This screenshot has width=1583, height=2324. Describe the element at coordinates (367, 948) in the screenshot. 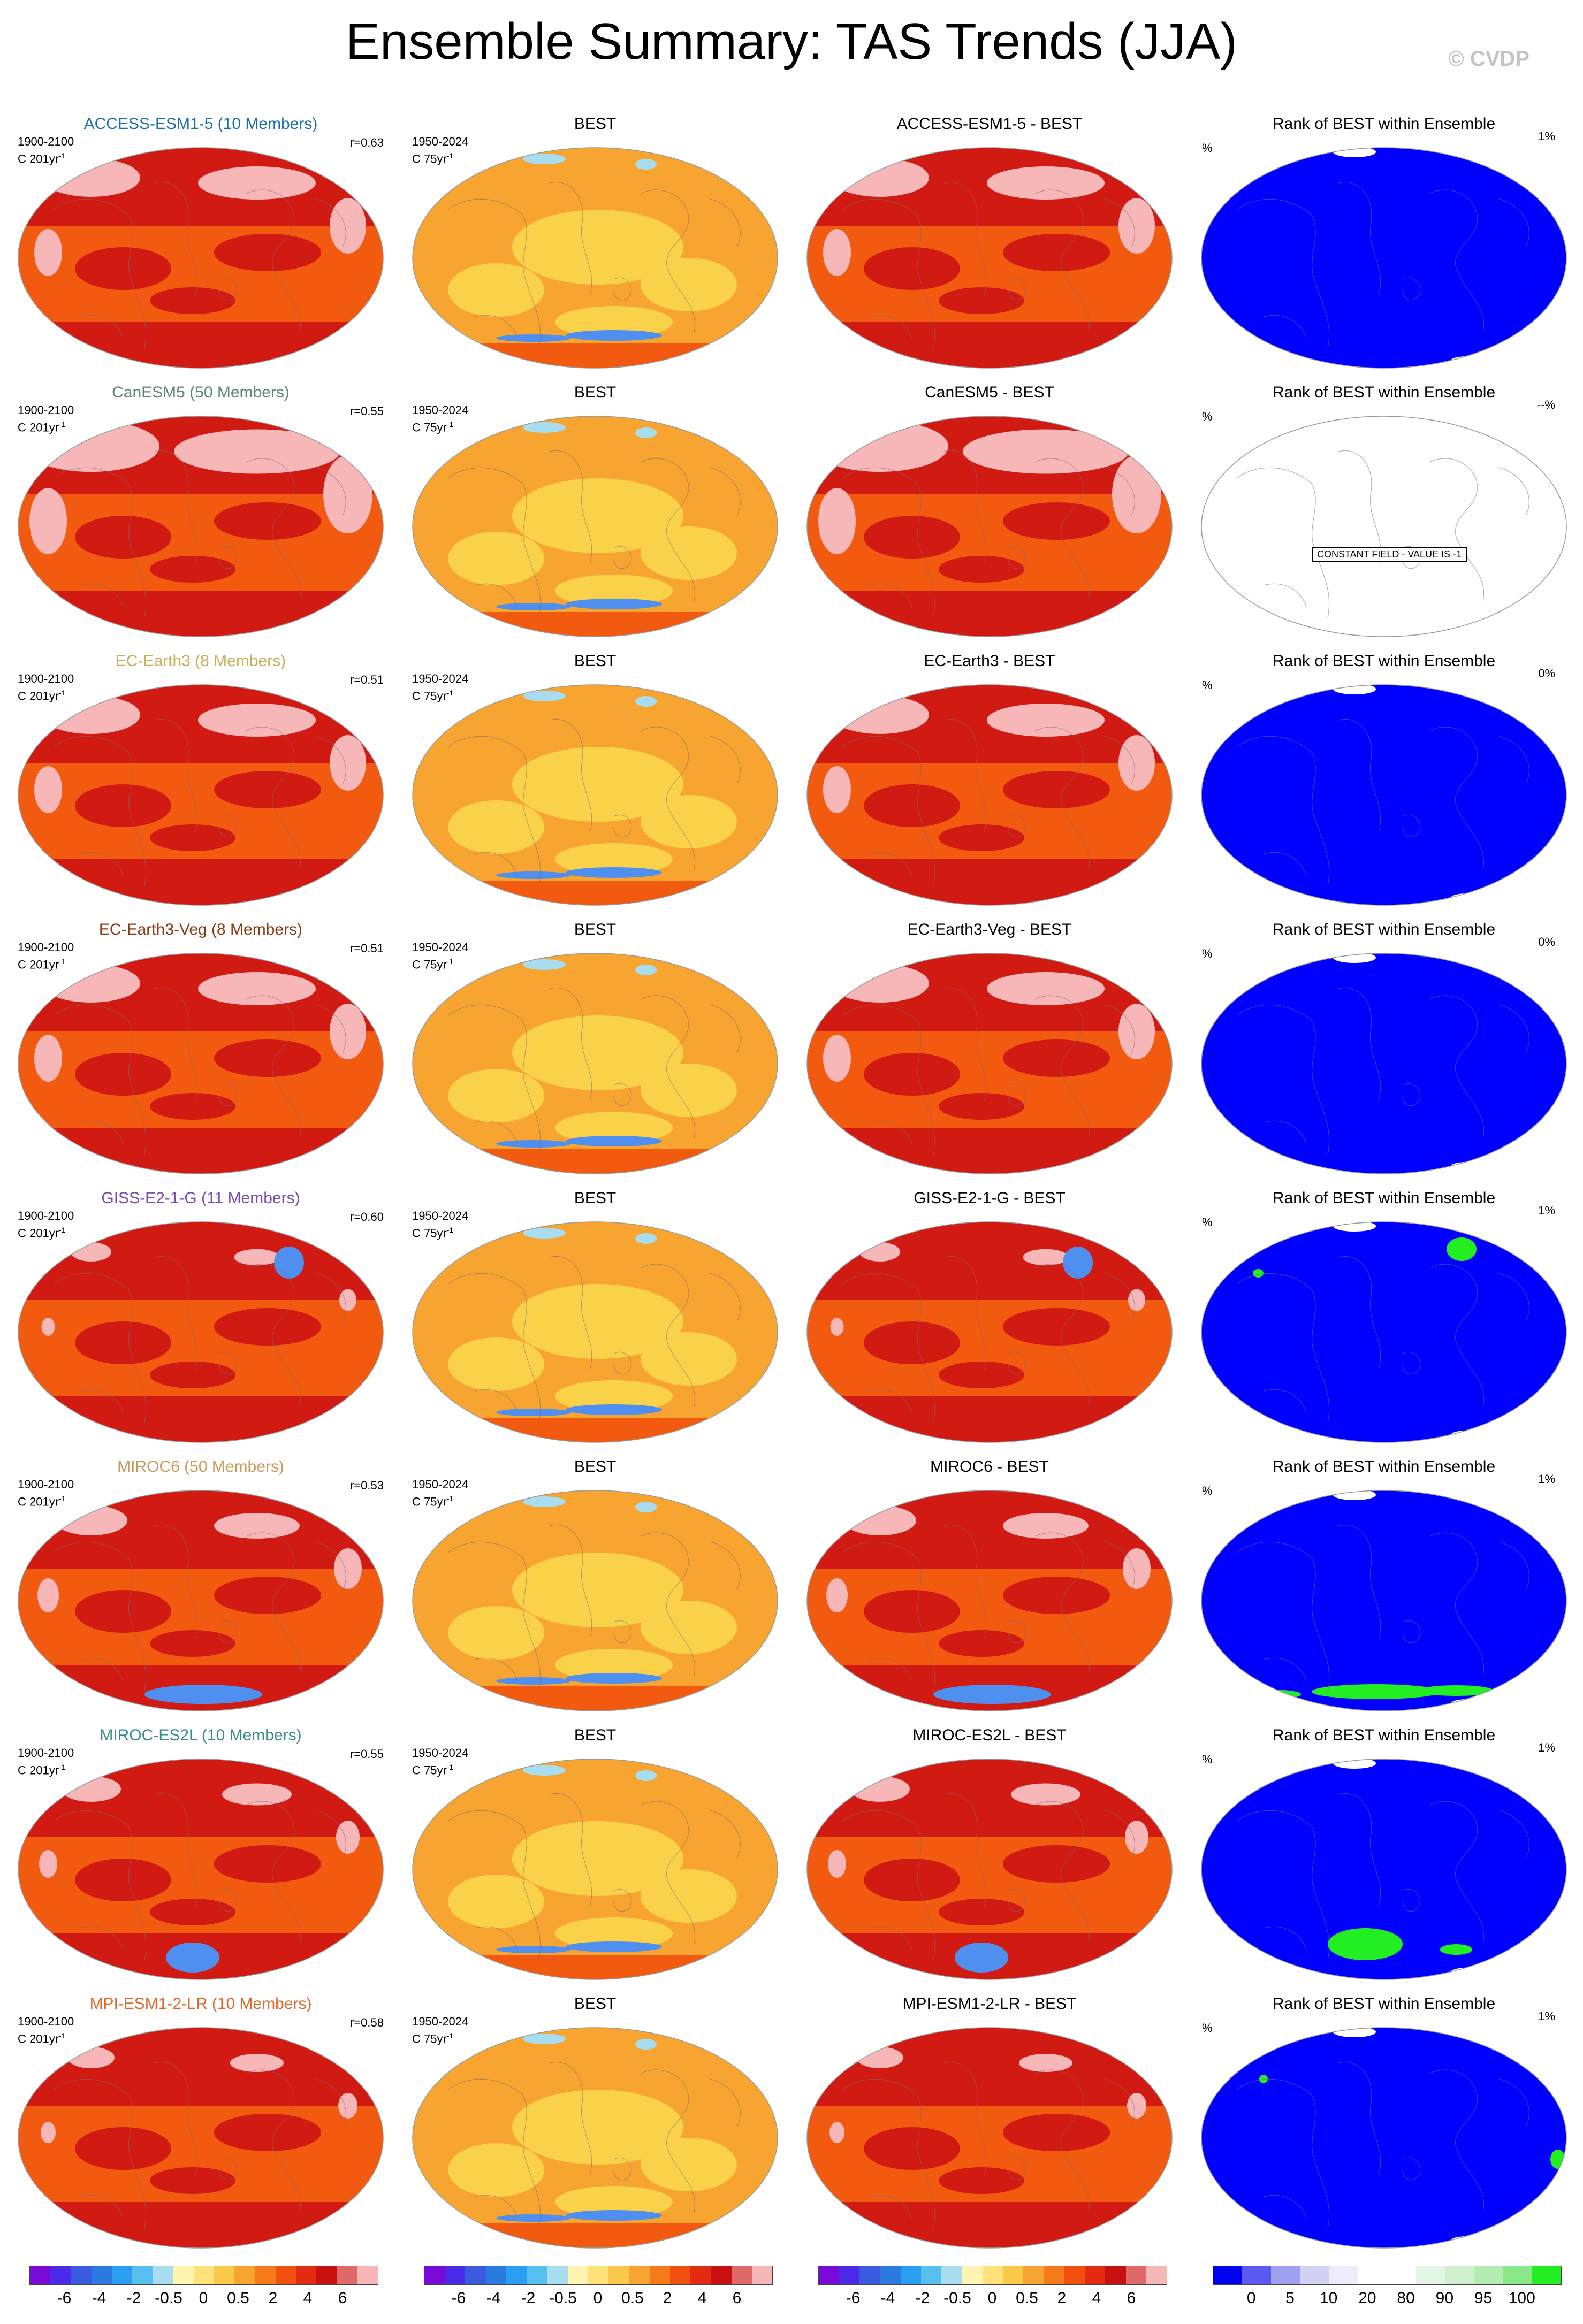

I see `pattern-correlation: r=0.51` at that location.